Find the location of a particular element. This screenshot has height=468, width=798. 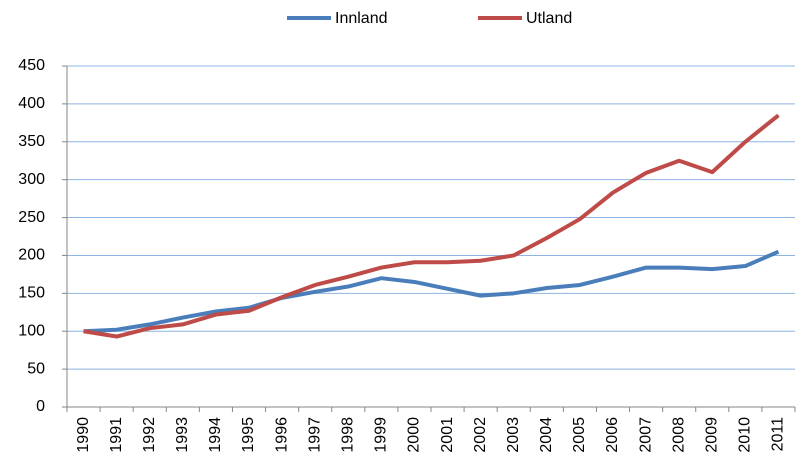

x-tick-label: 1990 is located at coordinates (83, 435).